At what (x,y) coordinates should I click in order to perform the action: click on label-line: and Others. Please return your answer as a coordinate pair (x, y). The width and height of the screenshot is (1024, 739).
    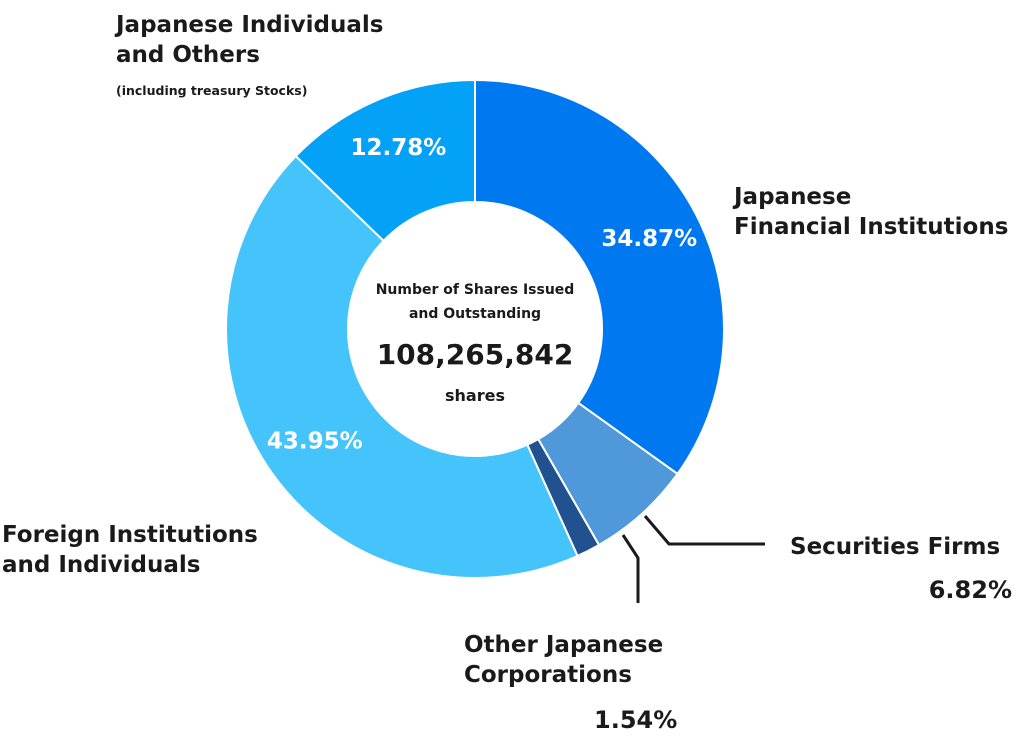
    Looking at the image, I should click on (188, 55).